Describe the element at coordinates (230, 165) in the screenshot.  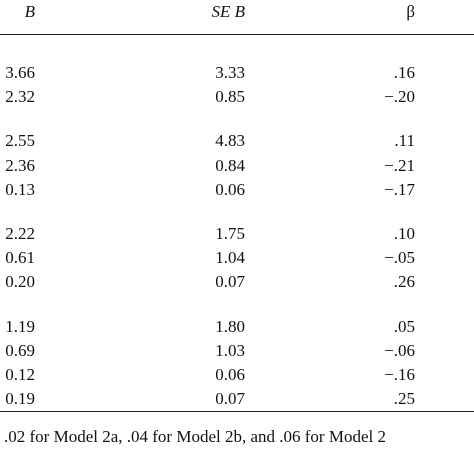
I see `table-cell: 0.84` at that location.